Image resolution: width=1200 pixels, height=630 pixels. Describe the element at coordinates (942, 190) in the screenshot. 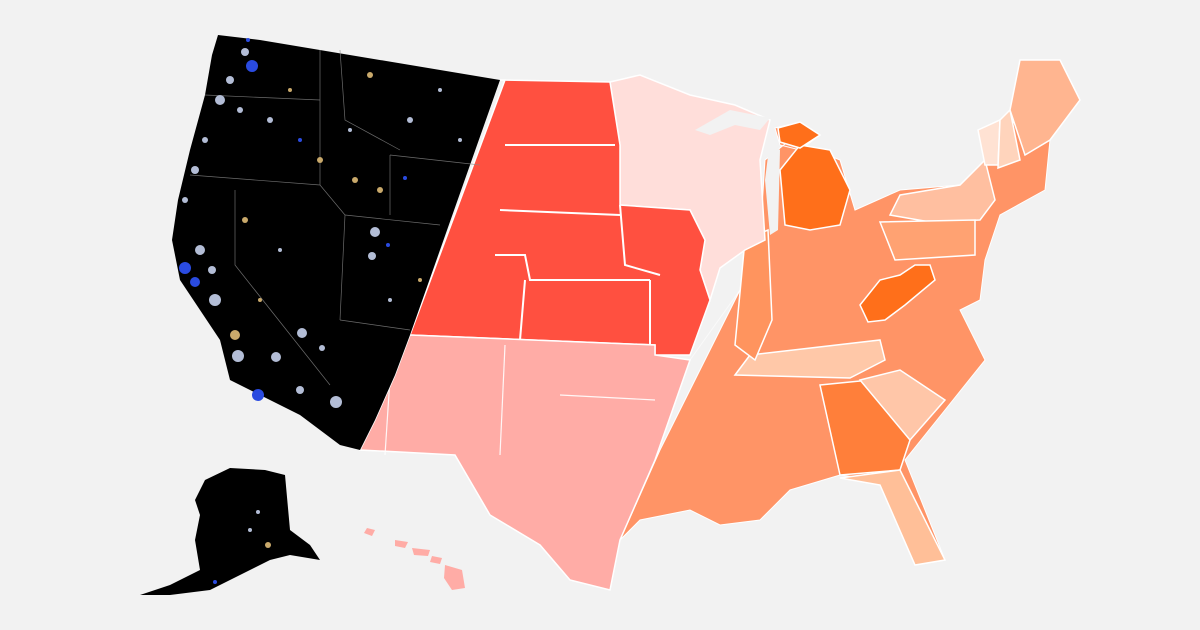

I see `state-new-york` at that location.